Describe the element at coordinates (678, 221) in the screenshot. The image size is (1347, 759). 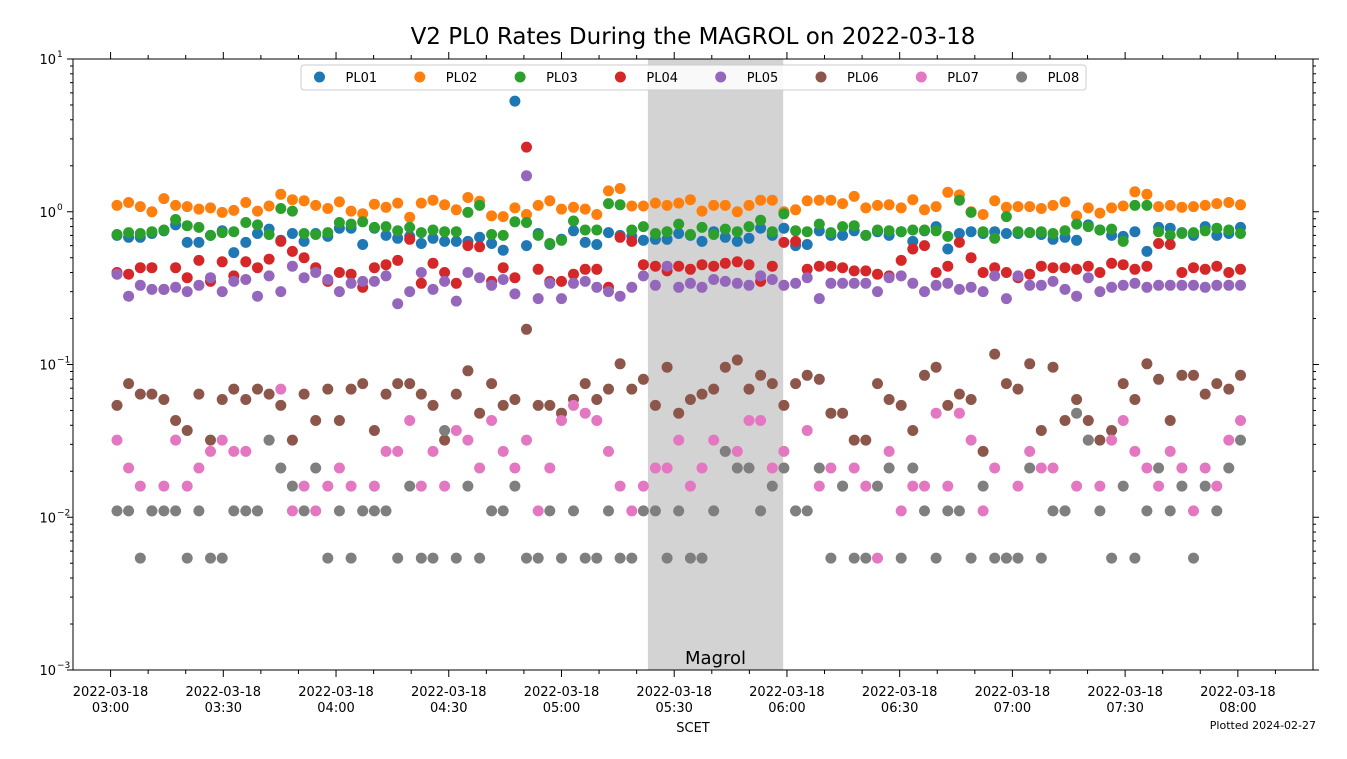
I see `series-pl03` at that location.